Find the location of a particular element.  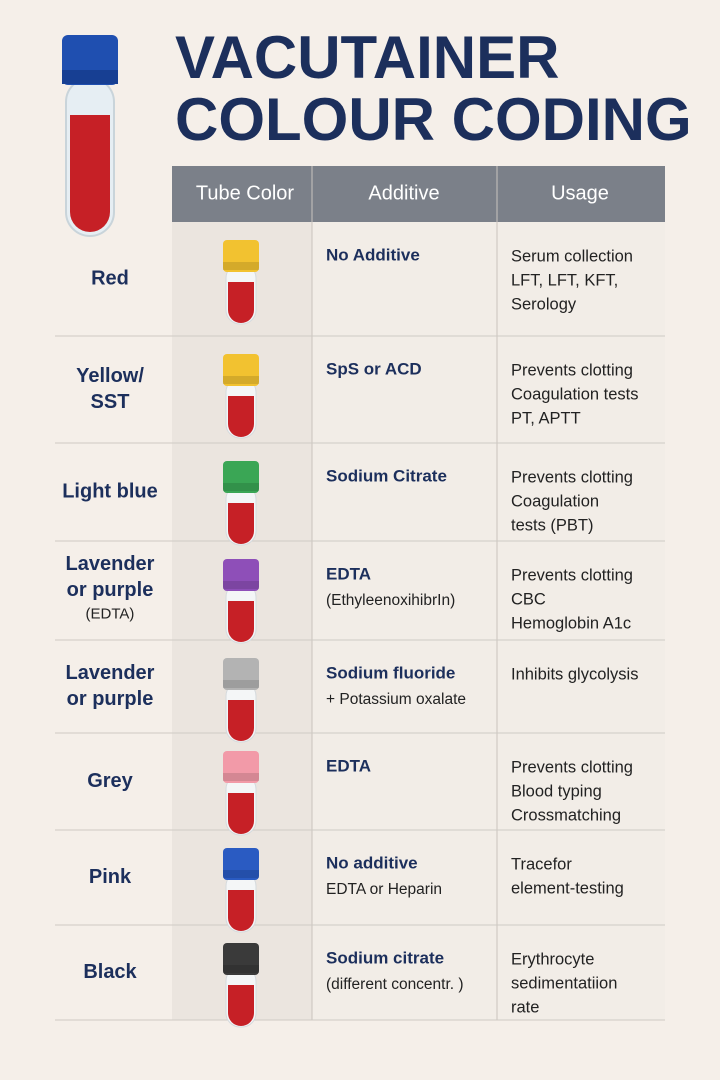

tube-name: Black is located at coordinates (110, 972).